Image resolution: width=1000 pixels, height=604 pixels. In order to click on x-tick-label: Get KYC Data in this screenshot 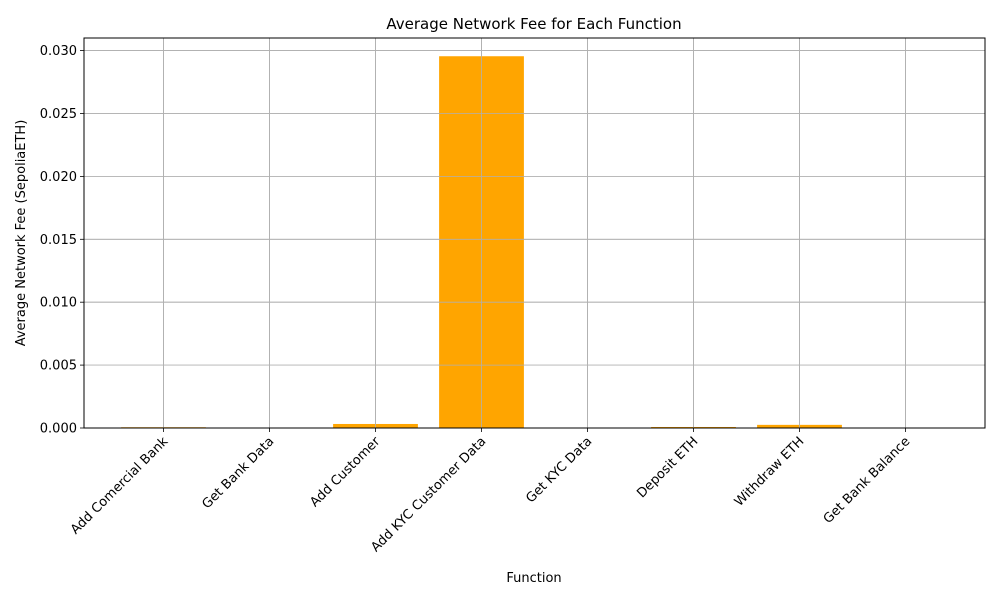, I will do `click(559, 470)`.